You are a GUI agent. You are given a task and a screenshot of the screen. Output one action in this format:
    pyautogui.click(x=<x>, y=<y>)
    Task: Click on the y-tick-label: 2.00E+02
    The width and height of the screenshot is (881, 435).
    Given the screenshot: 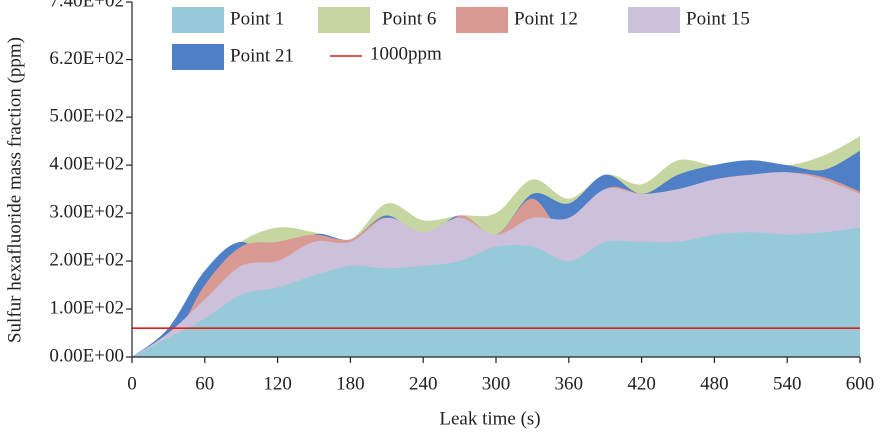 What is the action you would take?
    pyautogui.click(x=86, y=259)
    